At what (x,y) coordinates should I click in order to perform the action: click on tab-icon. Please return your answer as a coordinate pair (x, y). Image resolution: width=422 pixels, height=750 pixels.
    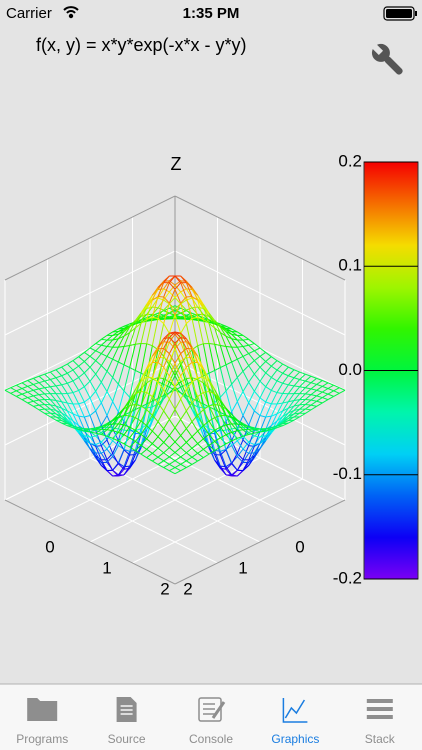
    Looking at the image, I should click on (295, 710).